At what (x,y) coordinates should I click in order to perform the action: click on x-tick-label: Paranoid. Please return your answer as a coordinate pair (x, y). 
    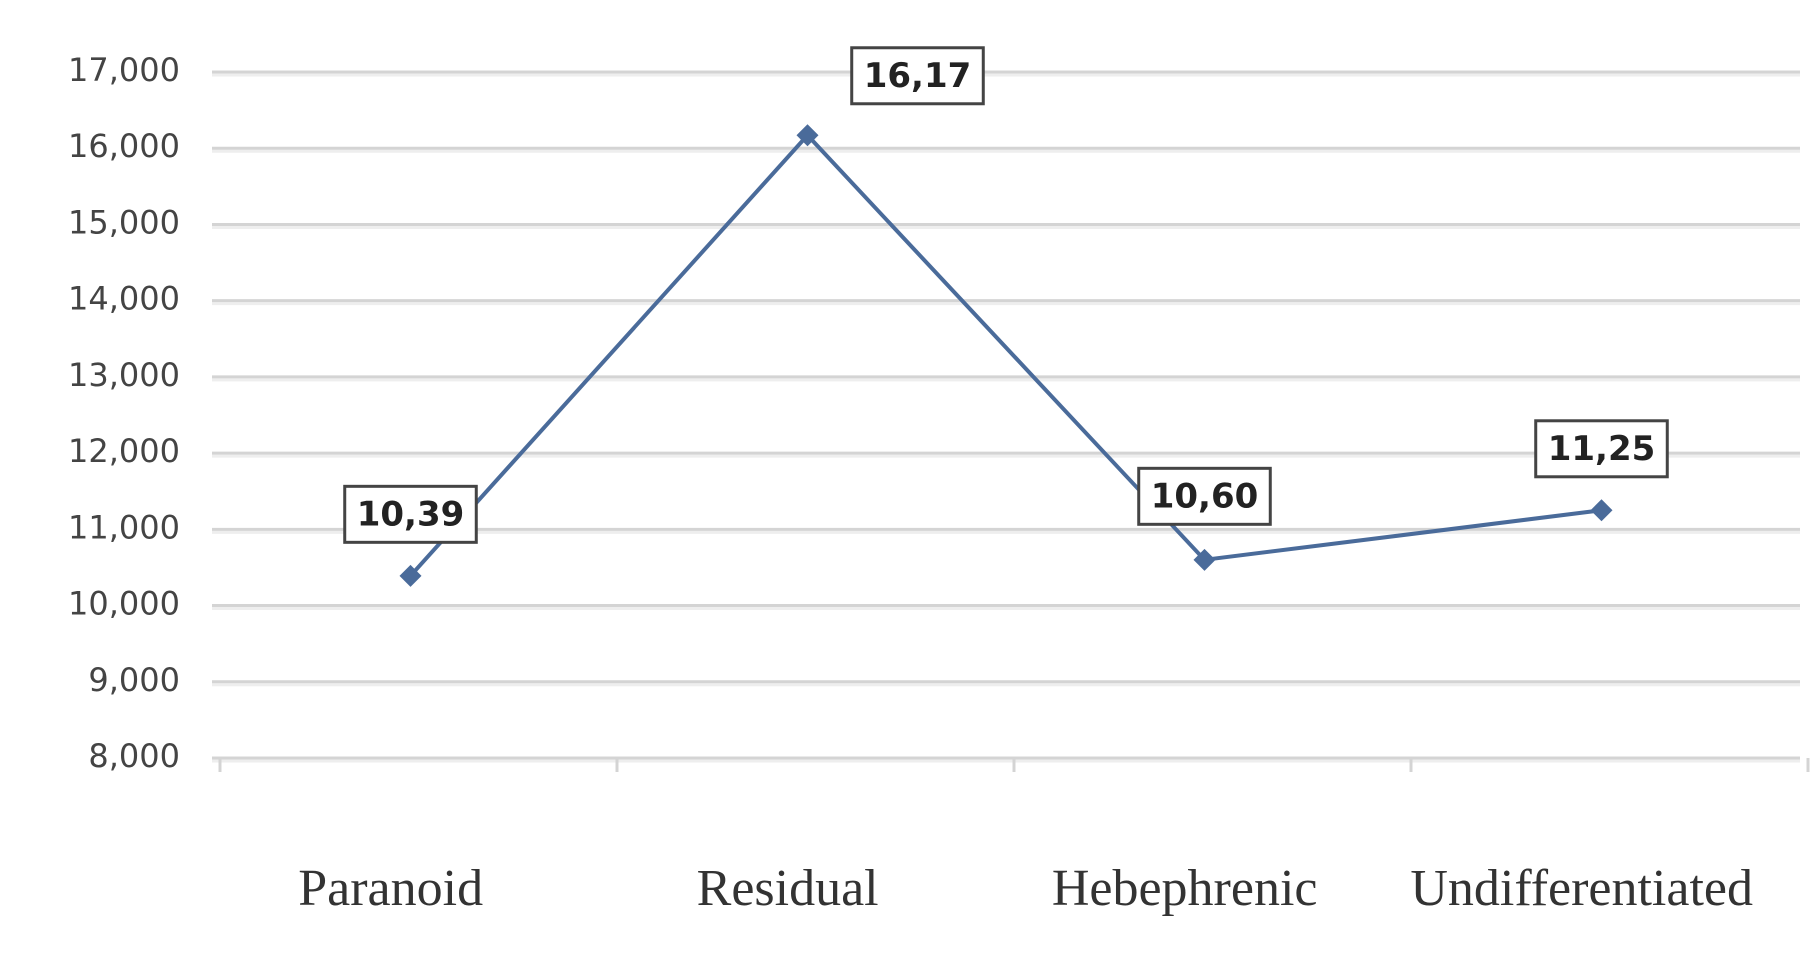
    Looking at the image, I should click on (390, 888).